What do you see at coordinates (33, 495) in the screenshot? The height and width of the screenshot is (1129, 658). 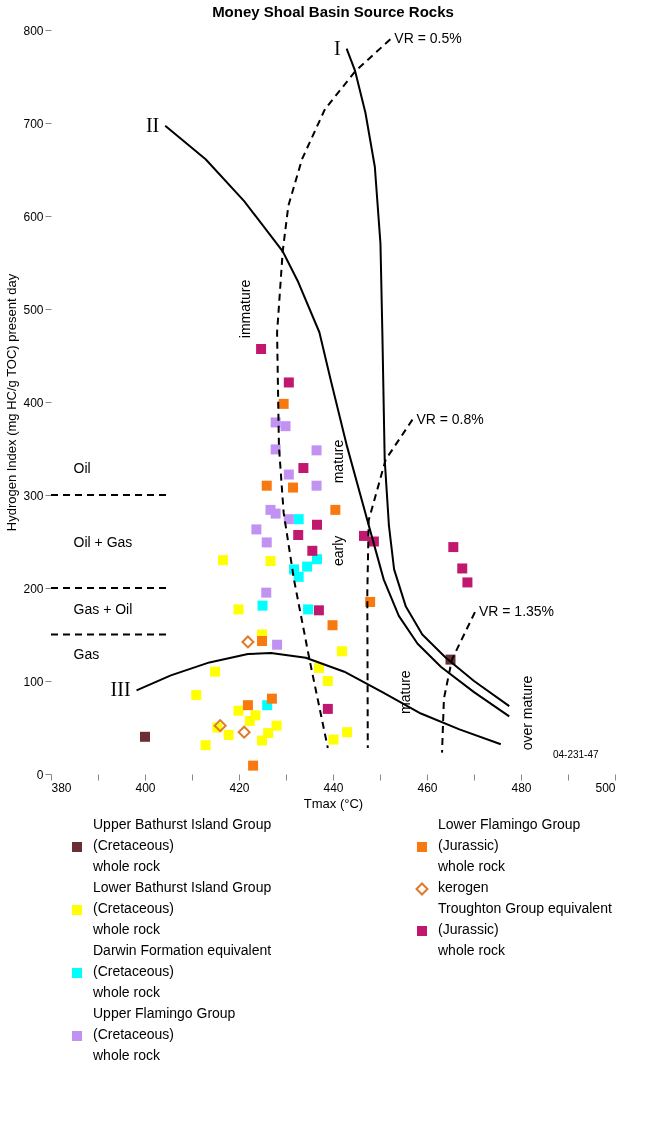 I see `y-tick-label: 300` at bounding box center [33, 495].